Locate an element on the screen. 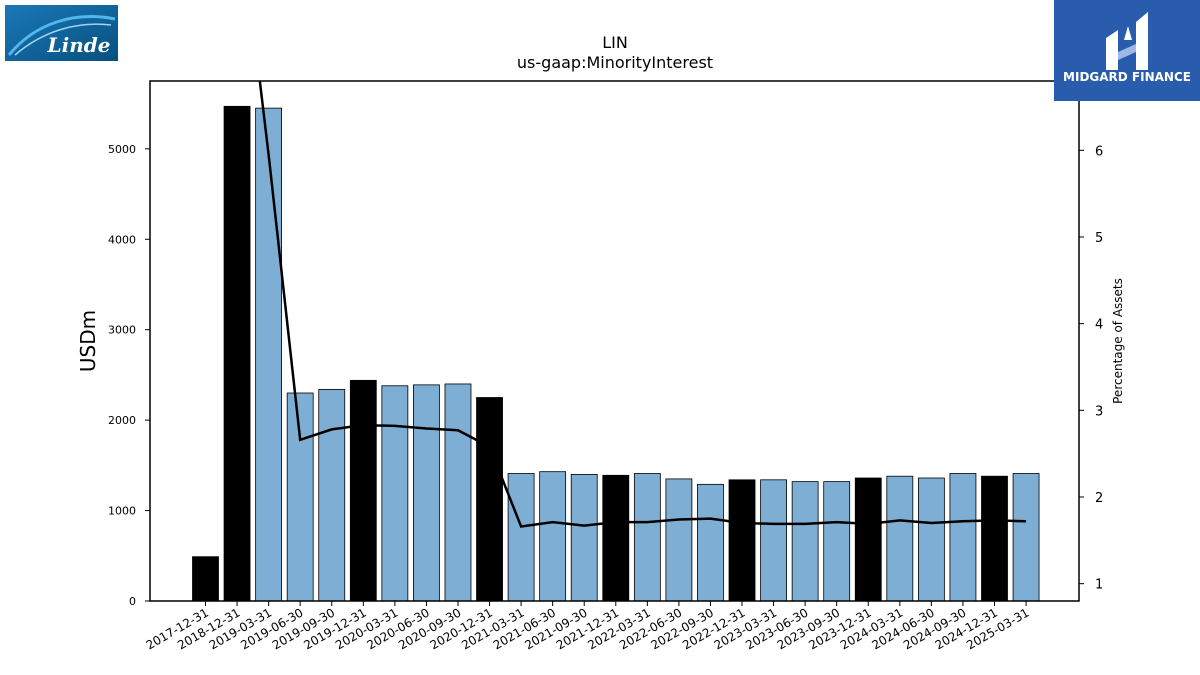 The image size is (1200, 675). y2-axis-title: Percentage of Assets is located at coordinates (1118, 341).